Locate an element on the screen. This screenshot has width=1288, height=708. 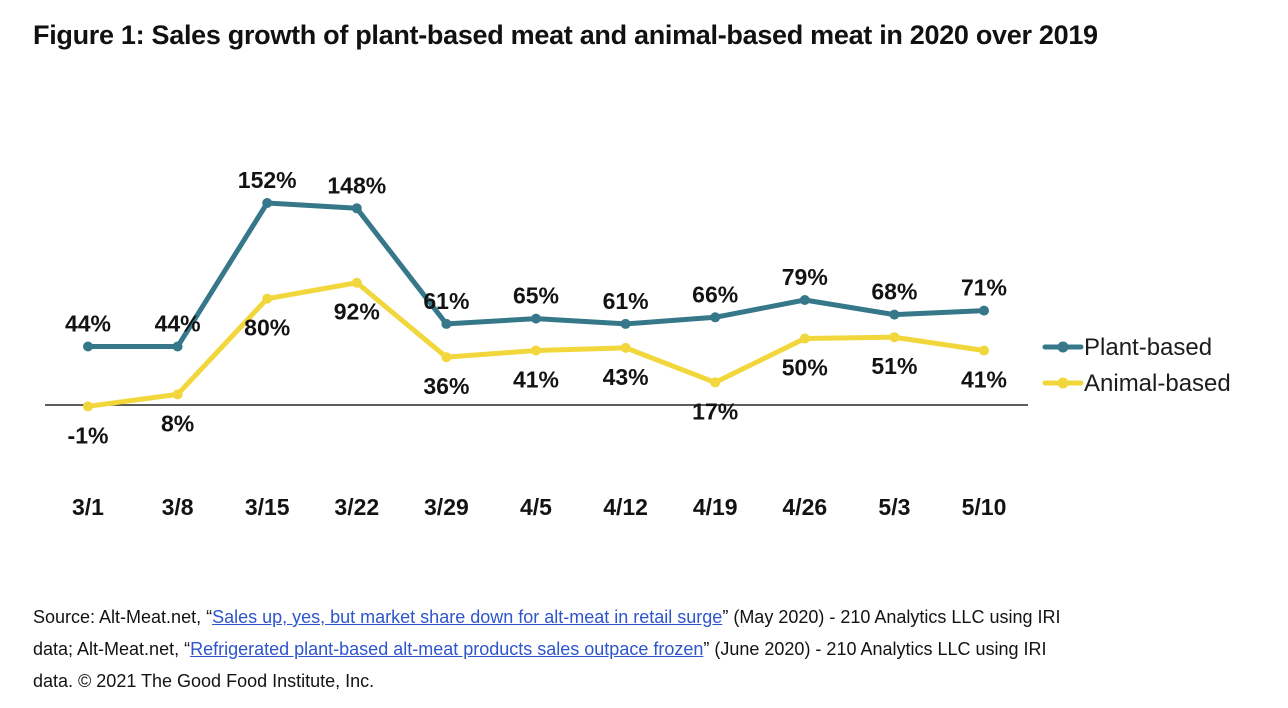
data-label-plant-based: 65% is located at coordinates (536, 296).